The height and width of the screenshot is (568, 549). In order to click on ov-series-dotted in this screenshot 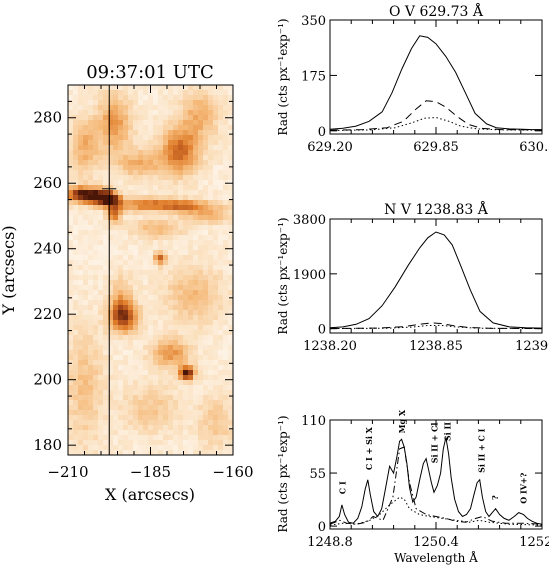, I will do `click(436, 123)`.